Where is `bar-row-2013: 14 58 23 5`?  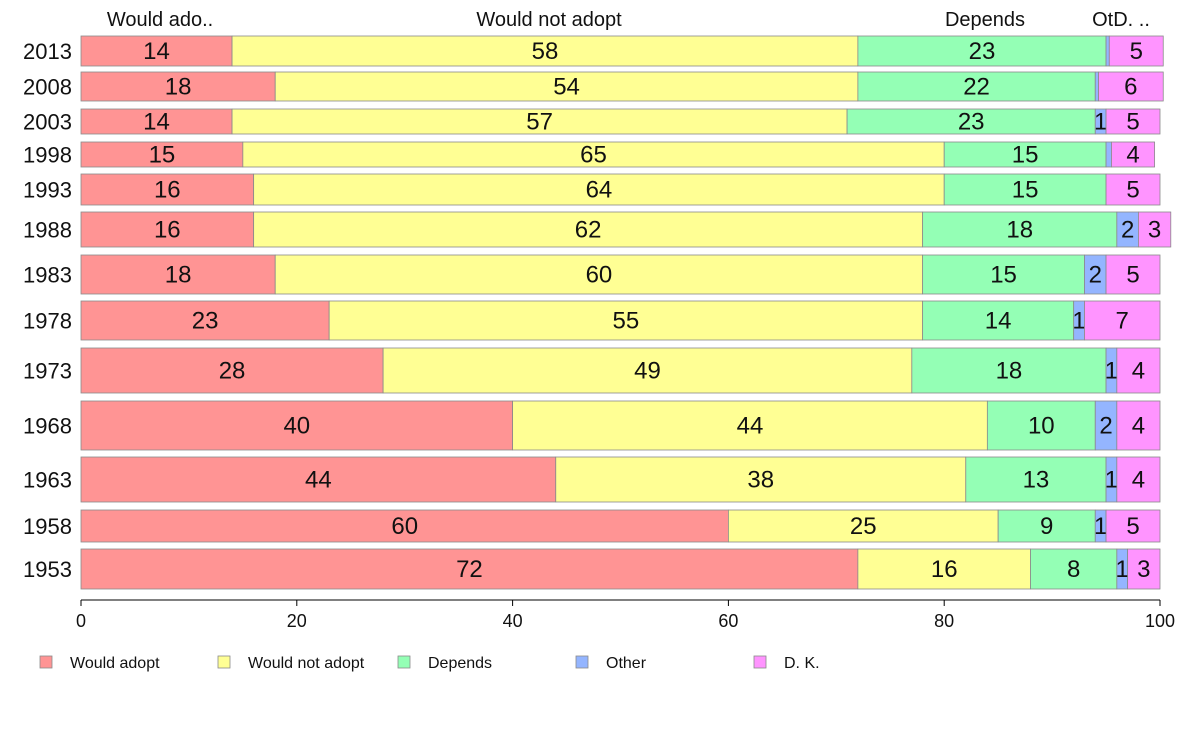 bar-row-2013: 14 58 23 5 is located at coordinates (622, 51).